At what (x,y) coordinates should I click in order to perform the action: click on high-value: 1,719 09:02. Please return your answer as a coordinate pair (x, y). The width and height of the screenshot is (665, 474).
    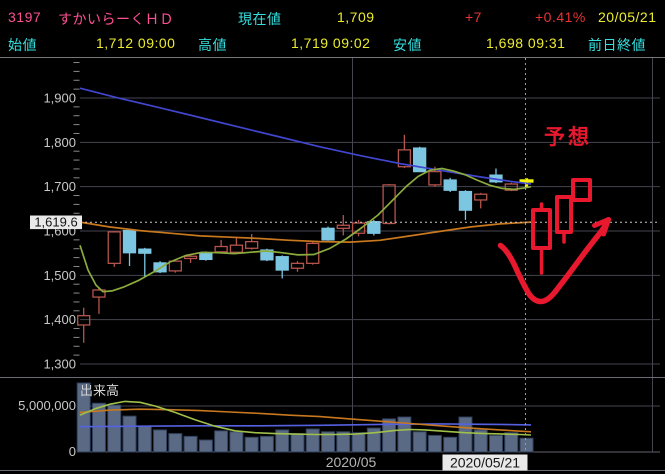
    Looking at the image, I should click on (331, 43).